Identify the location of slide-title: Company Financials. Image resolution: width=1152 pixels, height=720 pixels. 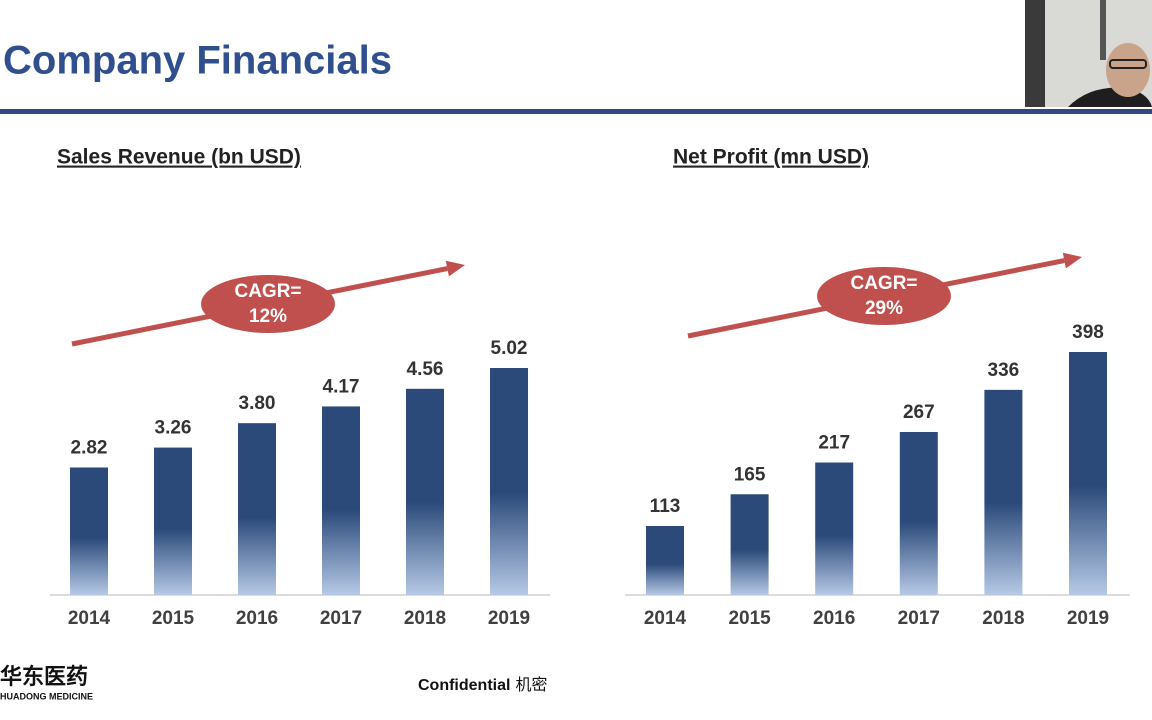
(197, 61).